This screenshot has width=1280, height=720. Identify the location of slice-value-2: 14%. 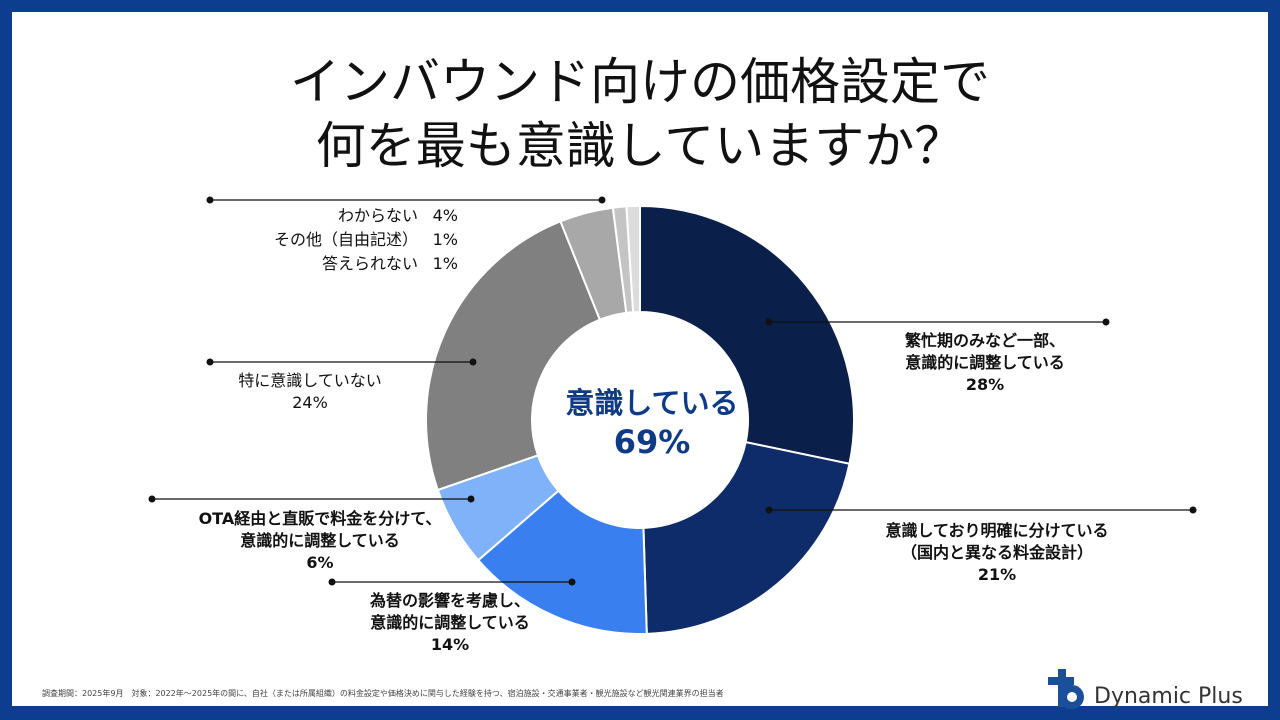
(450, 644).